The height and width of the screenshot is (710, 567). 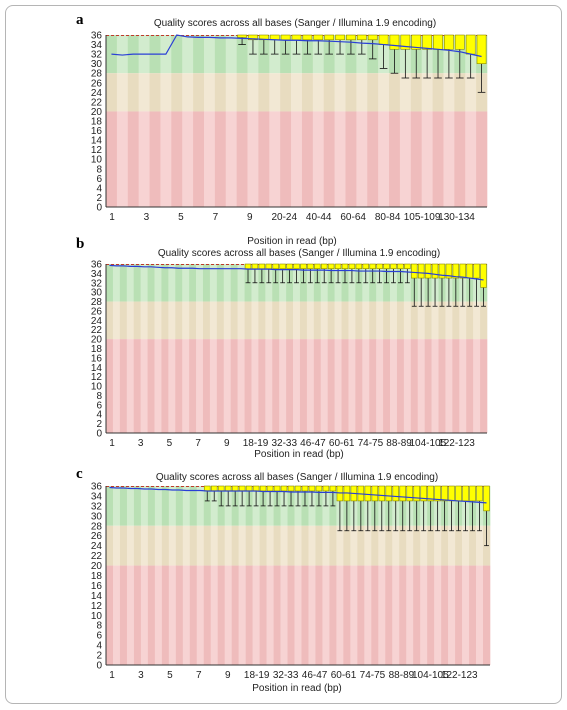 I want to click on x-tick-label: 122-123, so click(x=459, y=675).